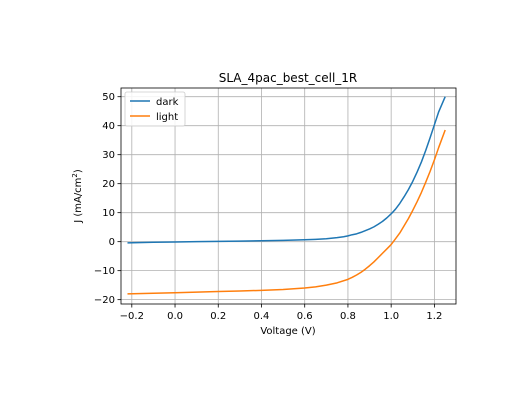 This screenshot has height=408, width=526. What do you see at coordinates (287, 331) in the screenshot?
I see `x-axis-label: Voltage (V)` at bounding box center [287, 331].